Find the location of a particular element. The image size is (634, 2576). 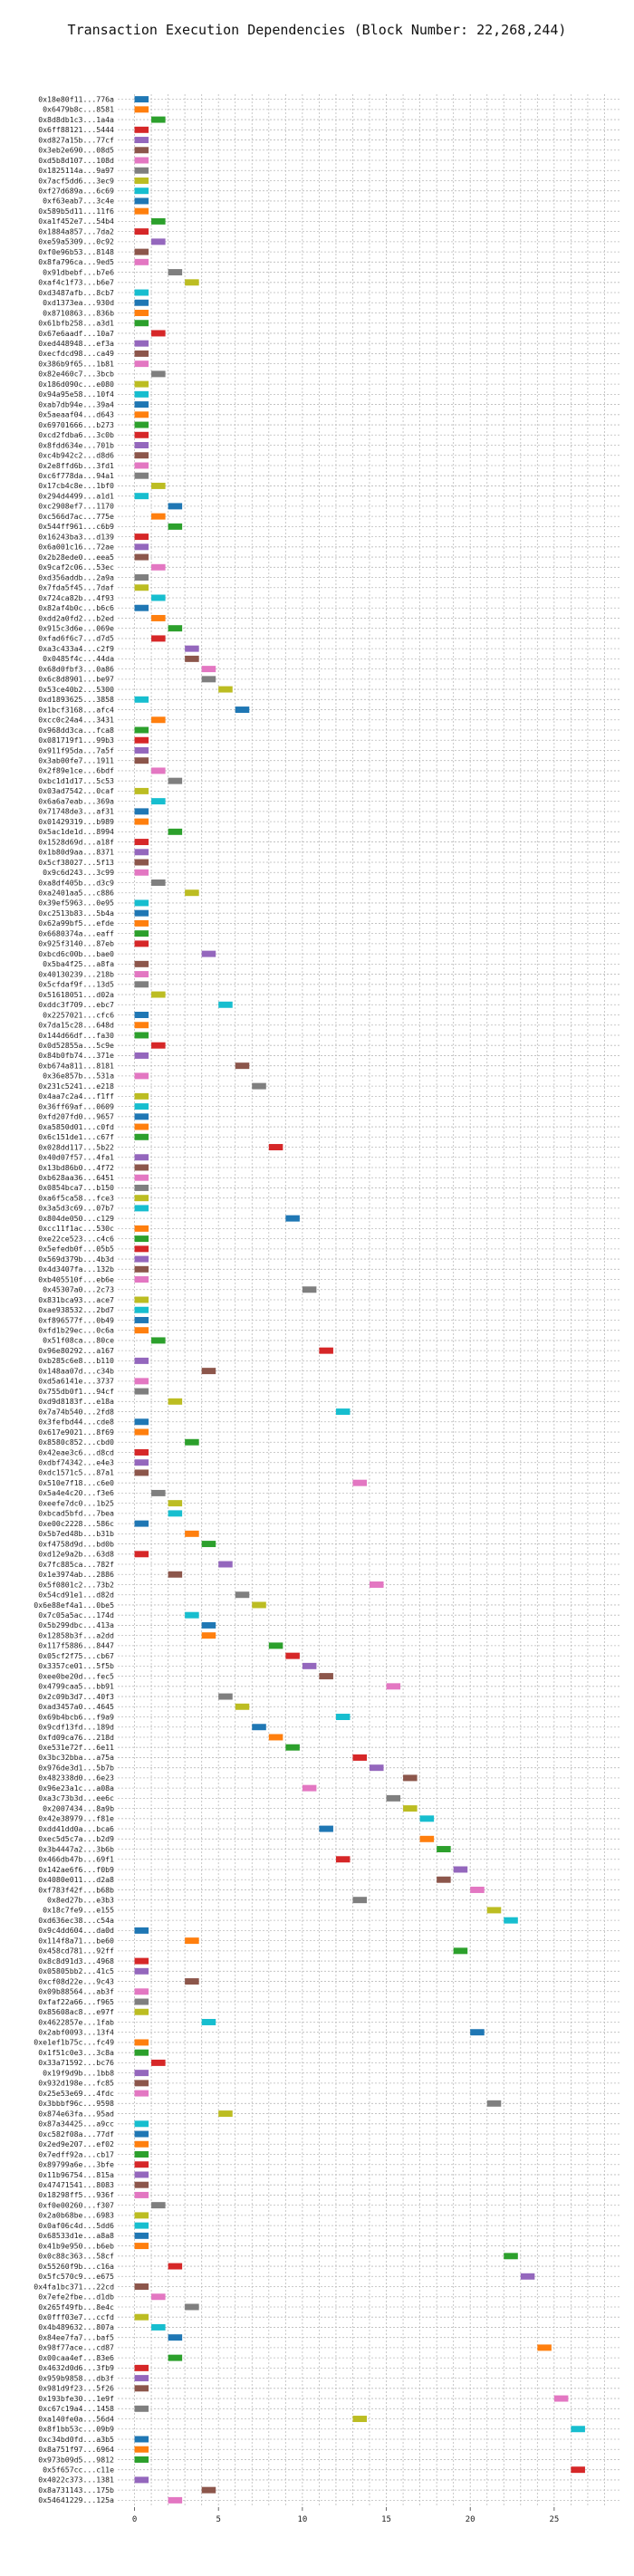

y-tick-label: 0xa2401aa5...c886 is located at coordinates (76, 893).